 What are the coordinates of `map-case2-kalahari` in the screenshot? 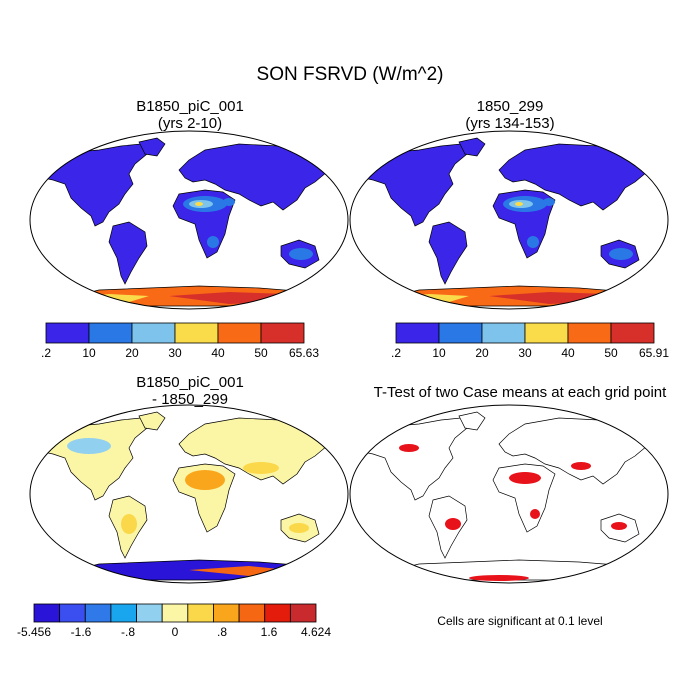 It's located at (533, 242).